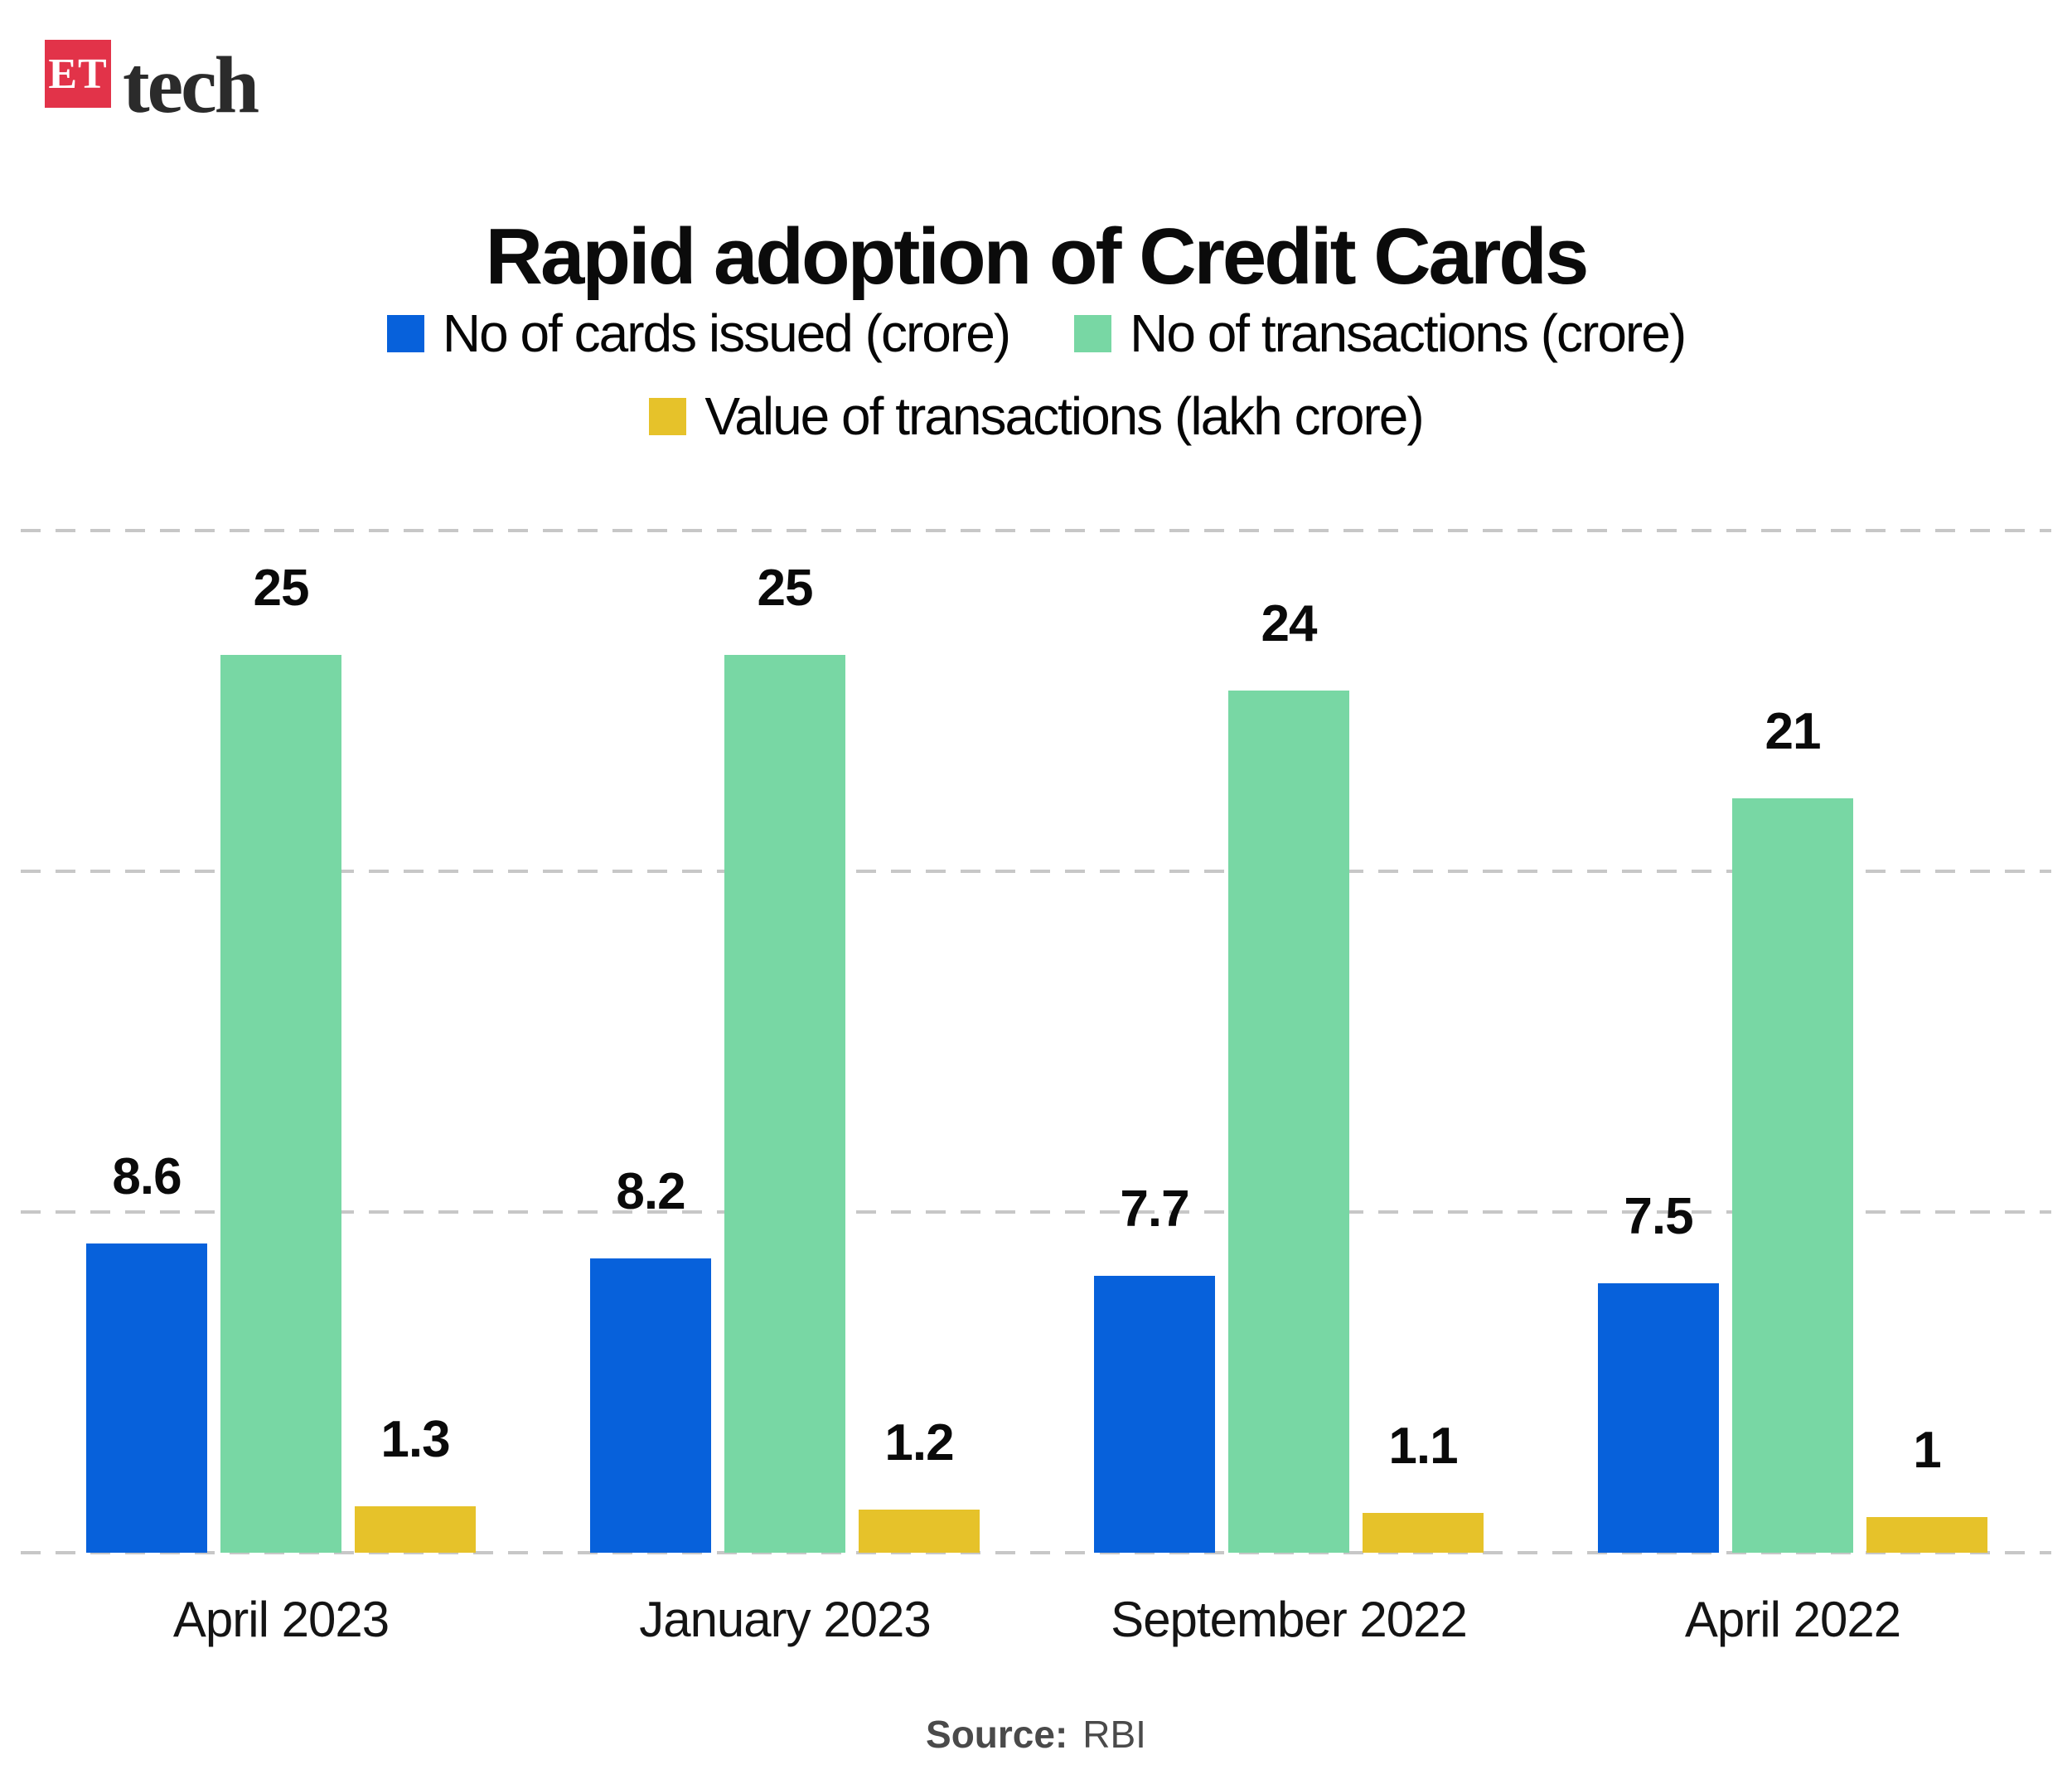 The image size is (2072, 1784). I want to click on value-label-series1-april-2023: 25, so click(281, 588).